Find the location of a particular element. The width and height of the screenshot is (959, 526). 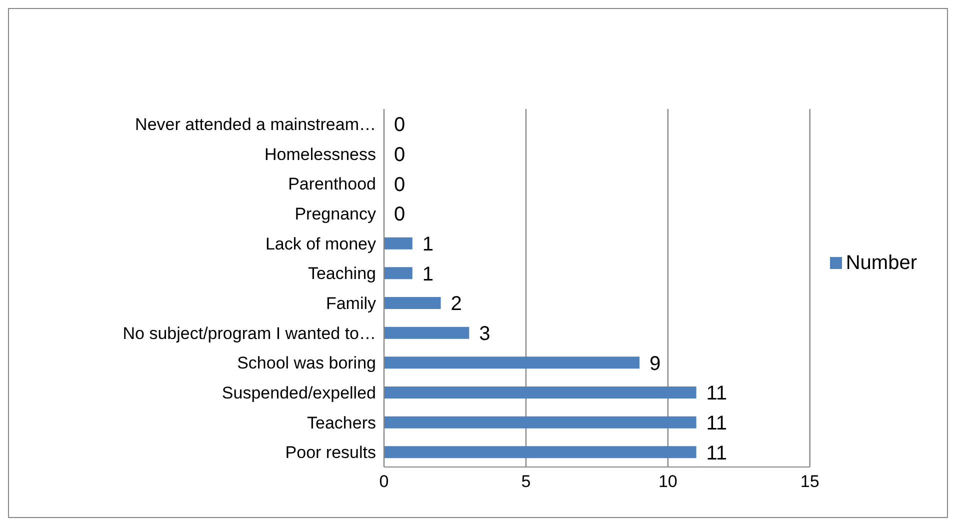

y-tick-label: Pregnancy is located at coordinates (335, 214).